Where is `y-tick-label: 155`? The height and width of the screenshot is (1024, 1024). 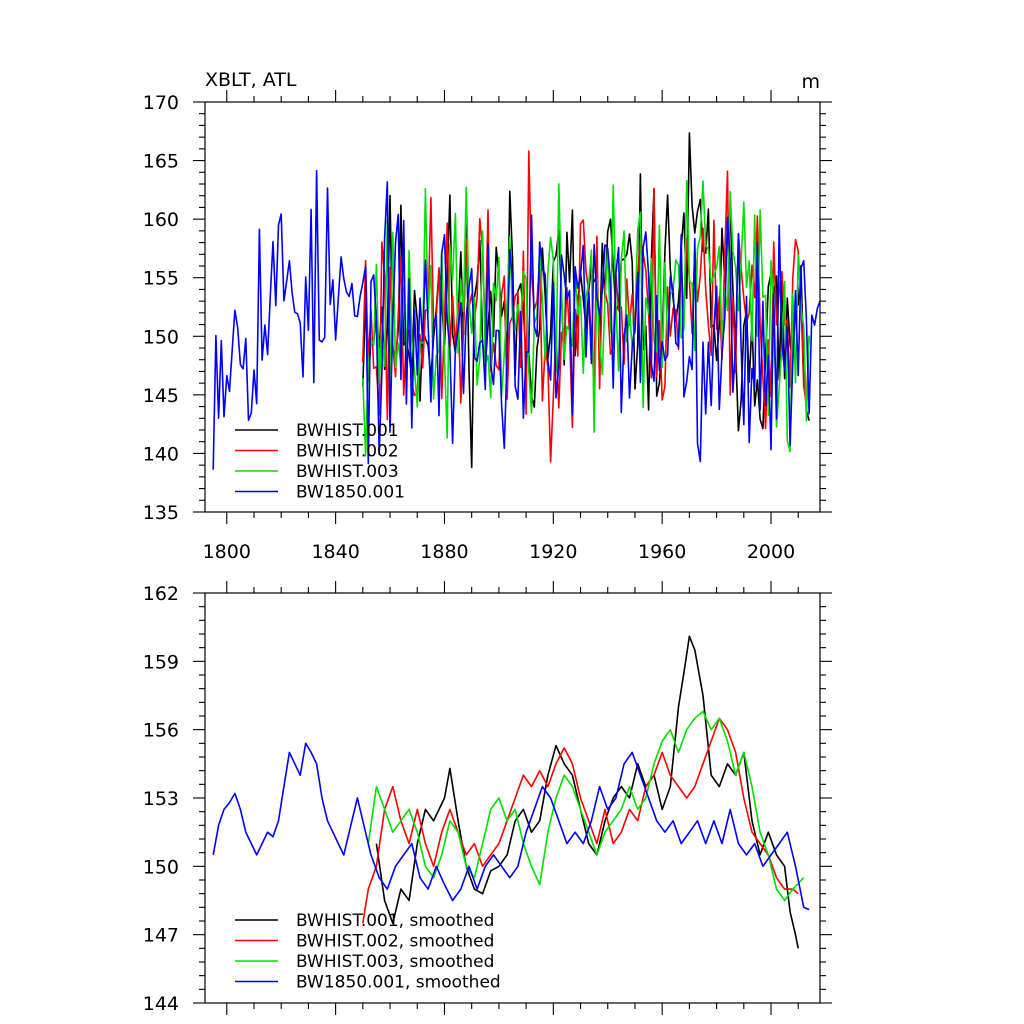
y-tick-label: 155 is located at coordinates (161, 279).